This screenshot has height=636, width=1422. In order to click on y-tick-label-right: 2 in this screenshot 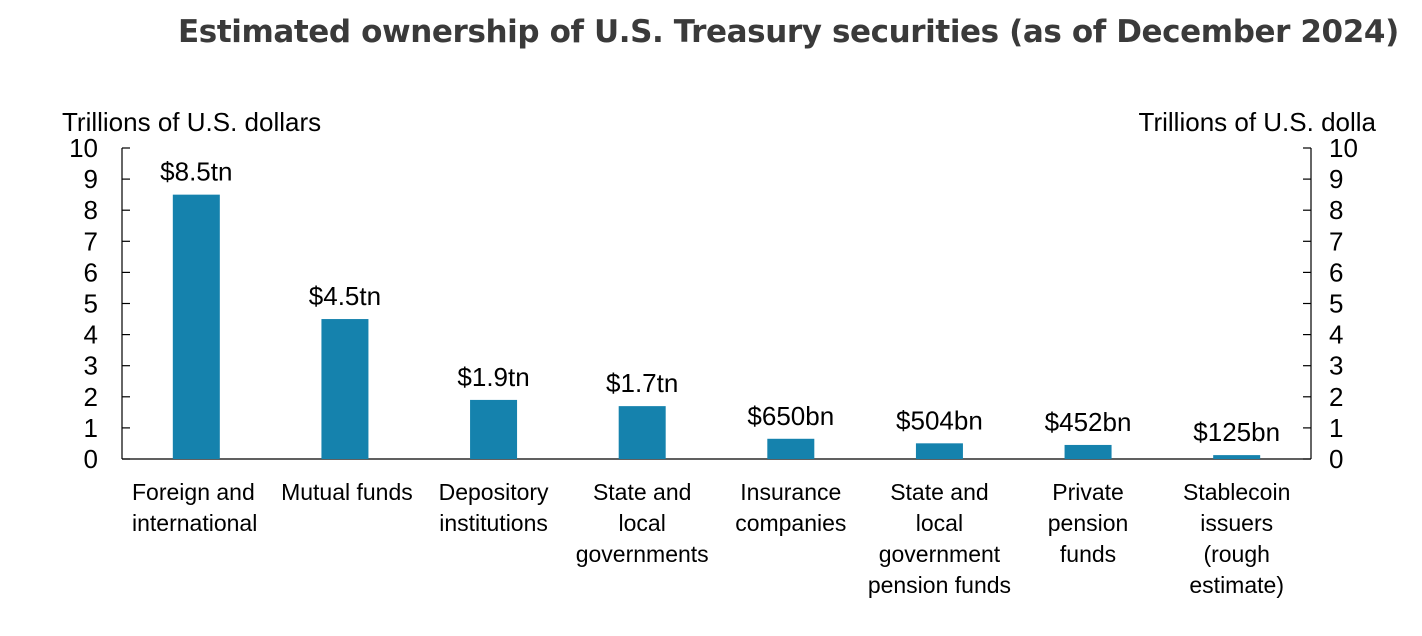, I will do `click(1336, 397)`.